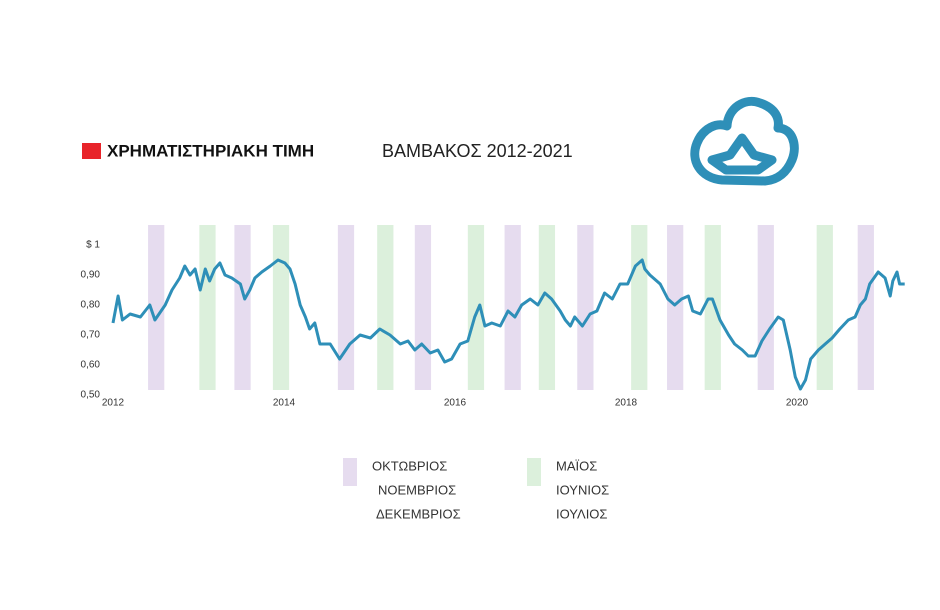 The height and width of the screenshot is (610, 940). Describe the element at coordinates (477, 151) in the screenshot. I see `chart-title: ΒΑΜΒΑΚΟΣ 2012-2021` at that location.